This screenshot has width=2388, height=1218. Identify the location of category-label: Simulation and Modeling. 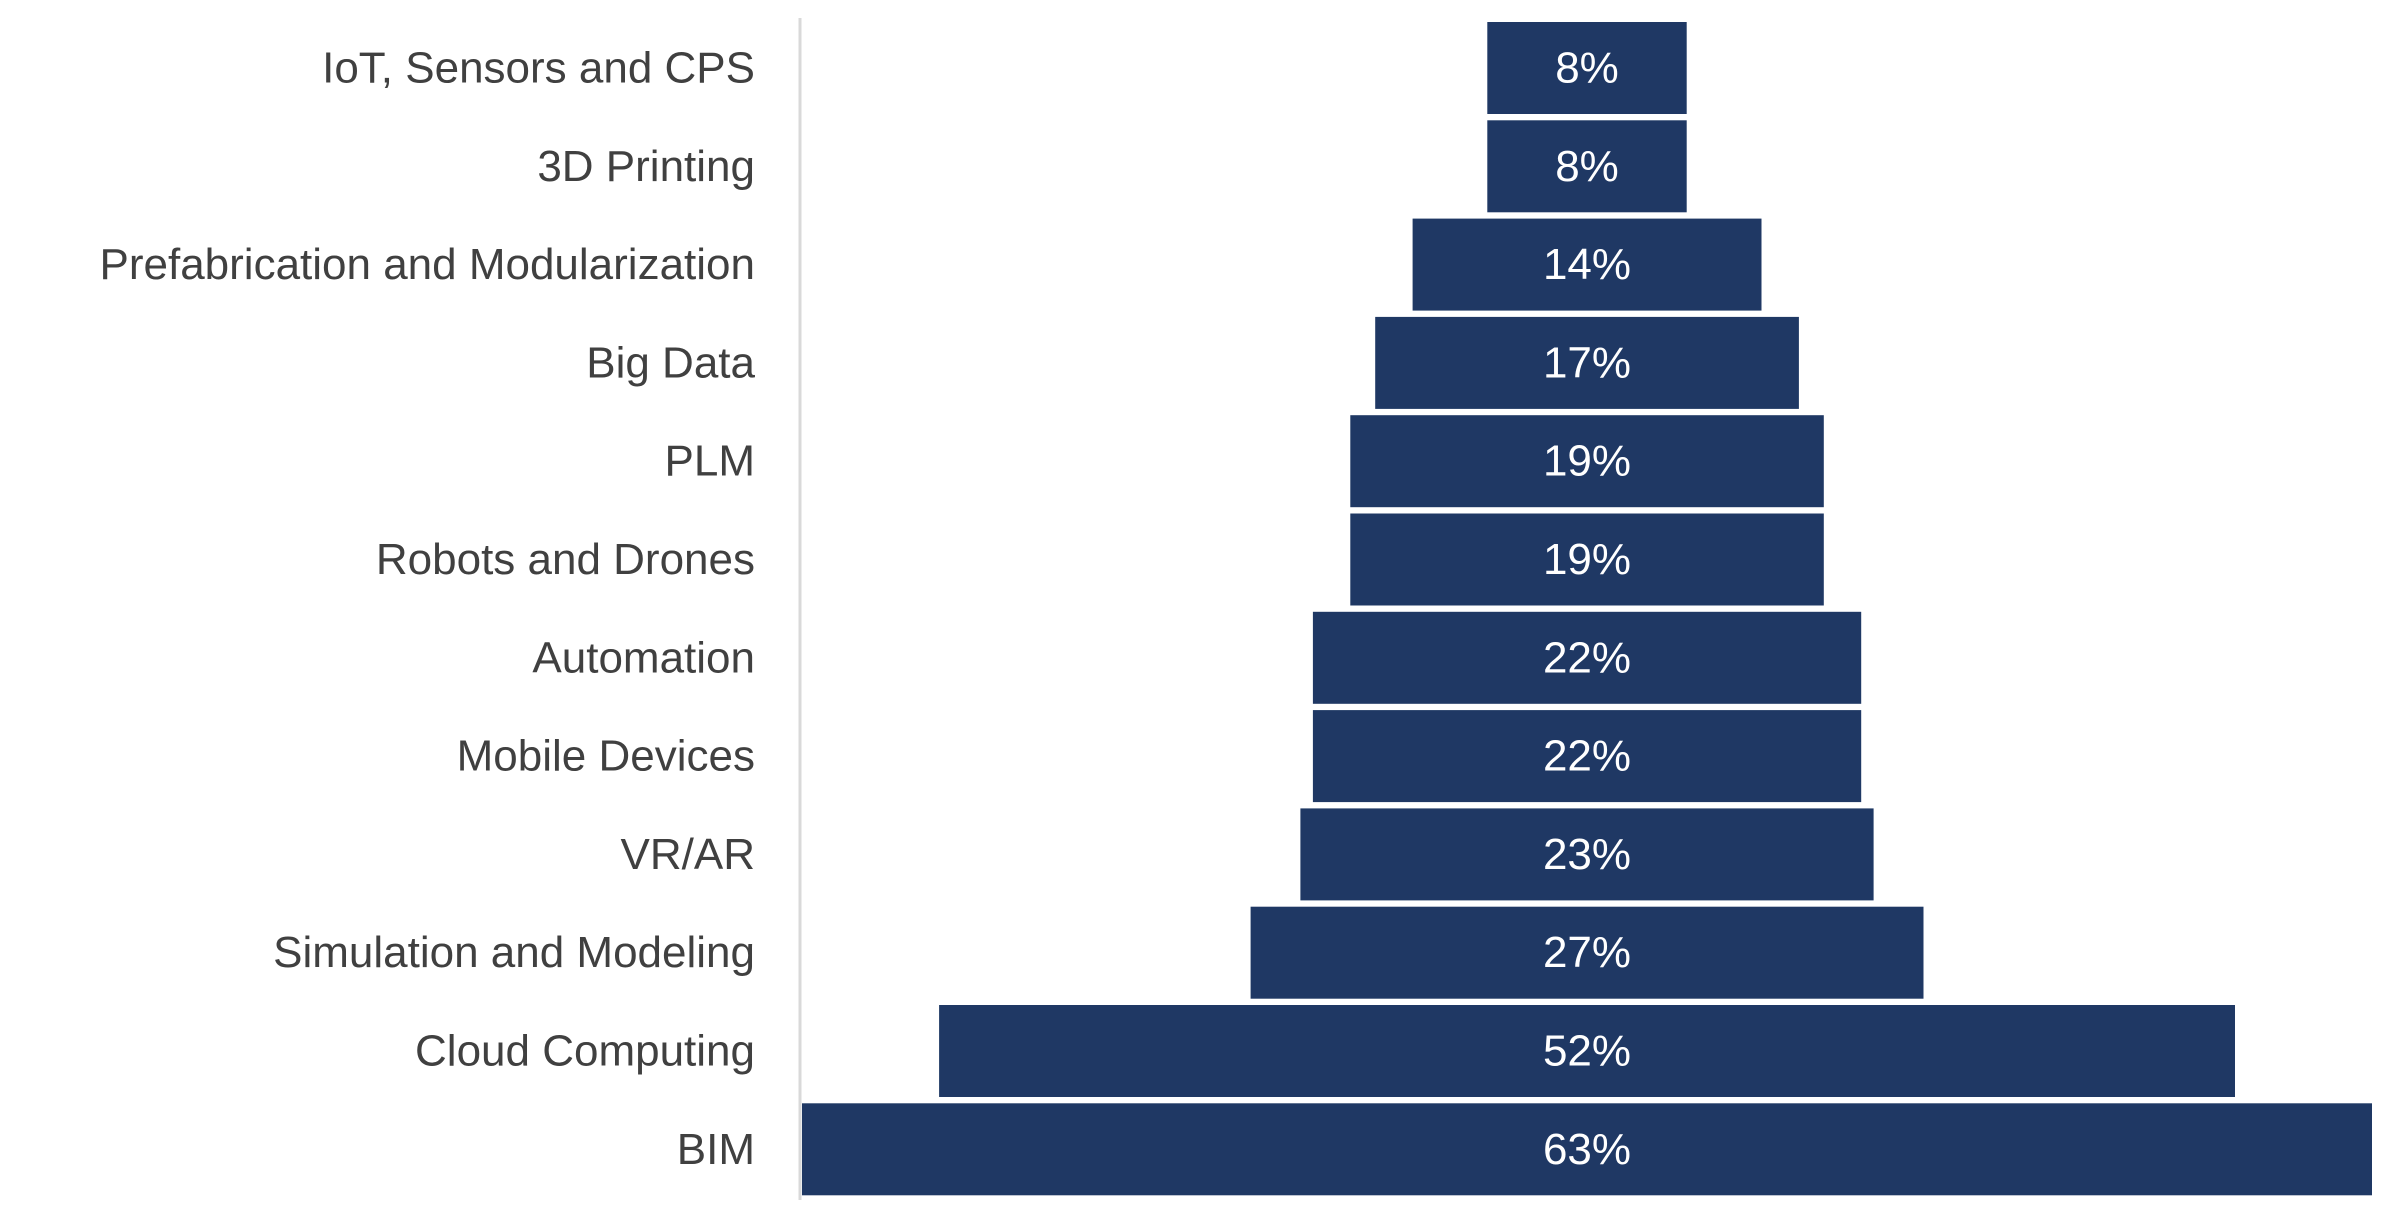
(514, 952).